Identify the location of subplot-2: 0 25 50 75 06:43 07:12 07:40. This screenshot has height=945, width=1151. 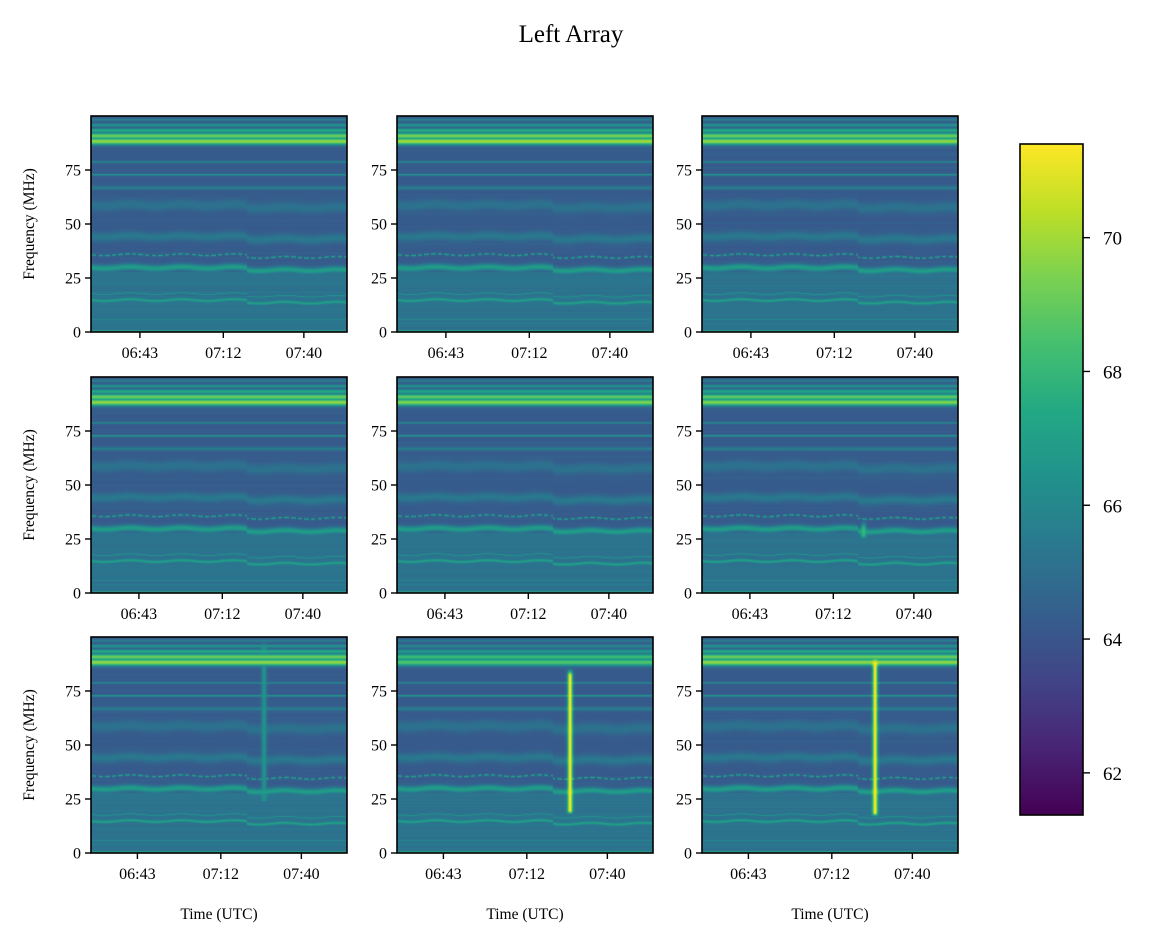
(512, 238).